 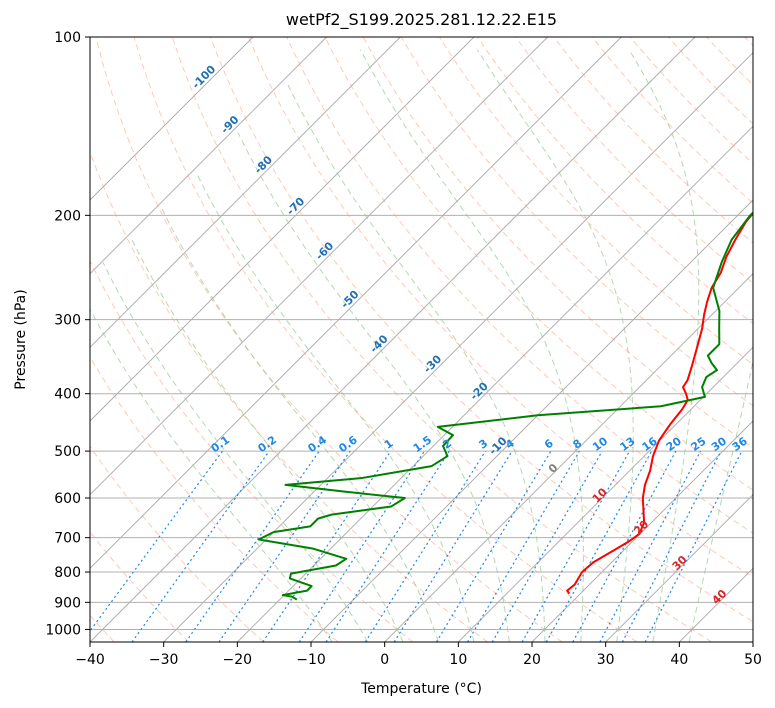 What do you see at coordinates (422, 444) in the screenshot?
I see `mixing-ratio-label: 1.5` at bounding box center [422, 444].